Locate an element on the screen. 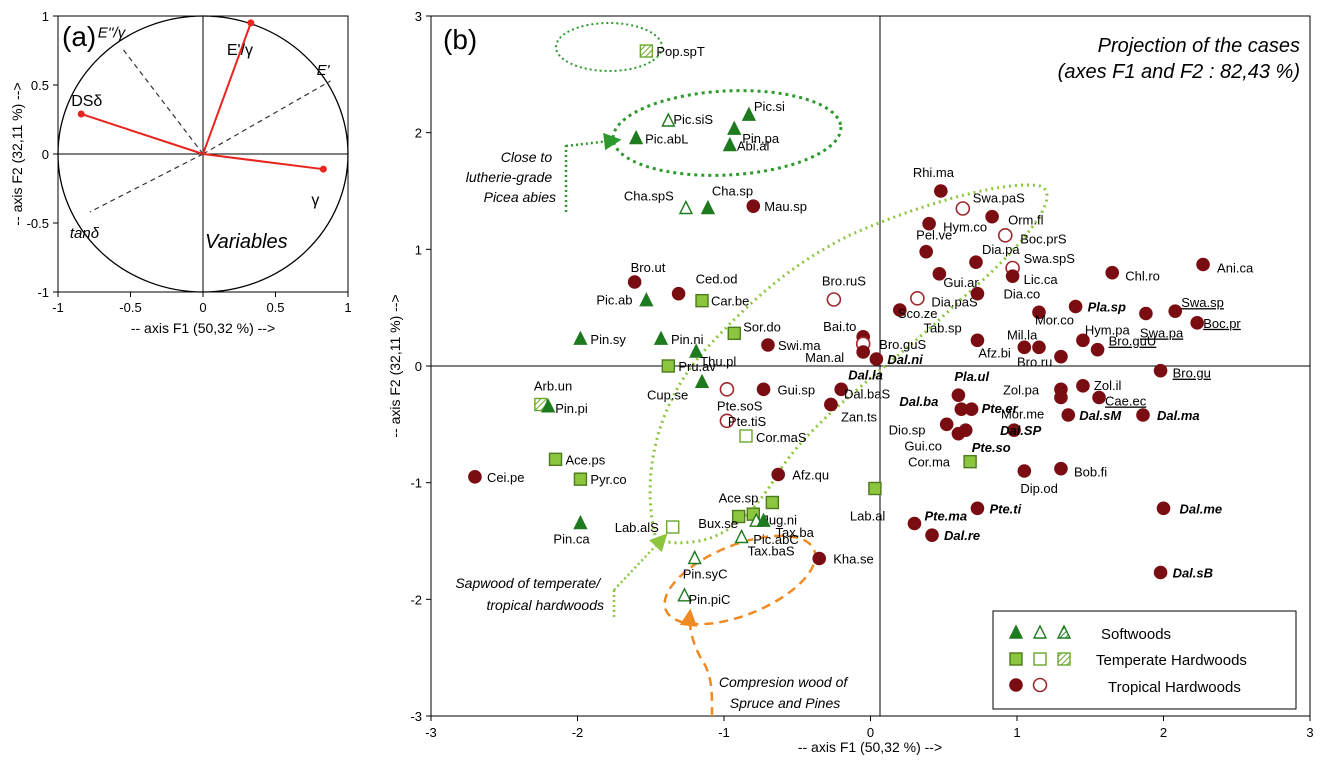  point-dip-od is located at coordinates (1024, 471).